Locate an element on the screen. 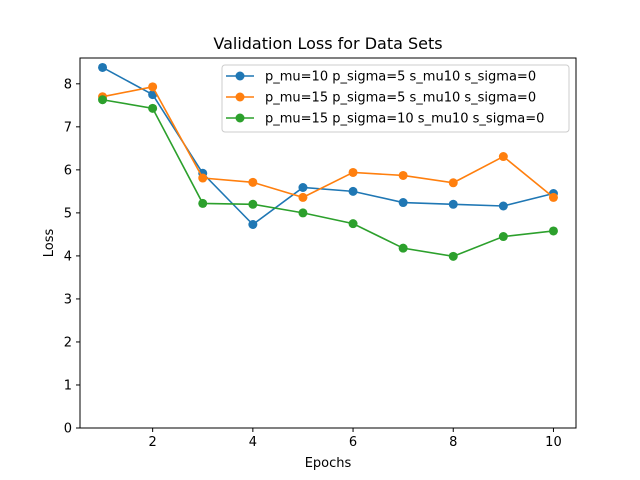 This screenshot has height=480, width=640. legend-item: p_mu=10 p_sigma=5 s_mu10 s_sigma=0 is located at coordinates (381, 77).